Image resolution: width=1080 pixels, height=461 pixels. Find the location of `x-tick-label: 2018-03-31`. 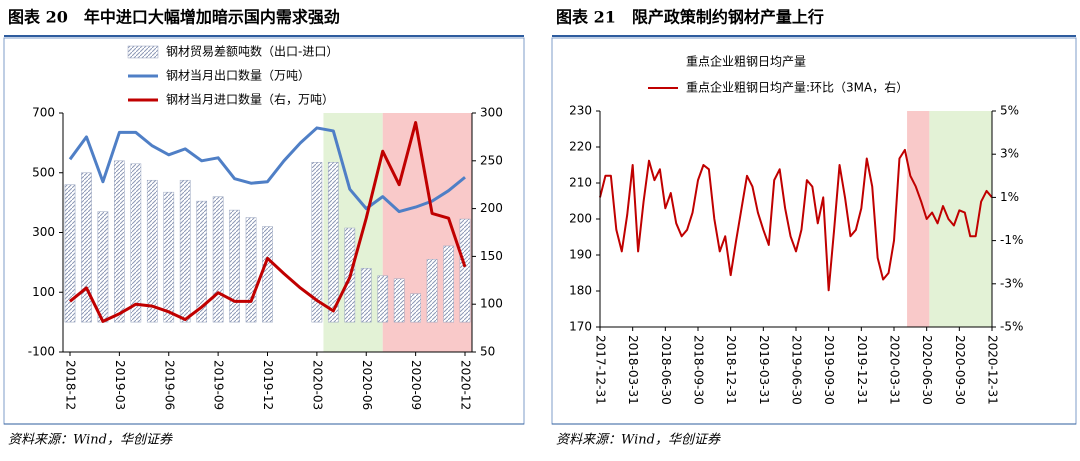

x-tick-label: 2018-03-31 is located at coordinates (633, 370).